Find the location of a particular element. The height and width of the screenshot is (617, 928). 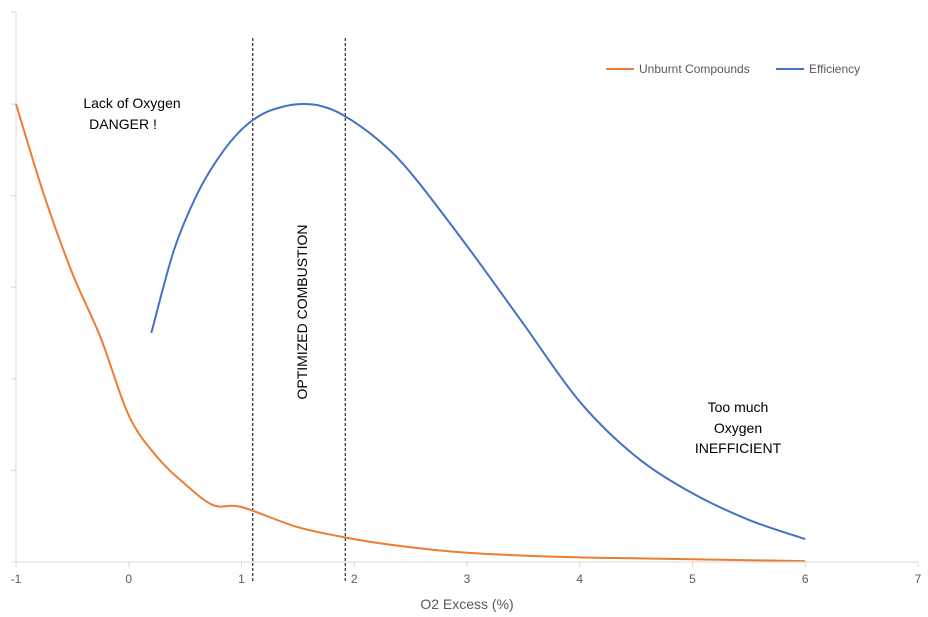

x-tick-label: 5 is located at coordinates (692, 579).